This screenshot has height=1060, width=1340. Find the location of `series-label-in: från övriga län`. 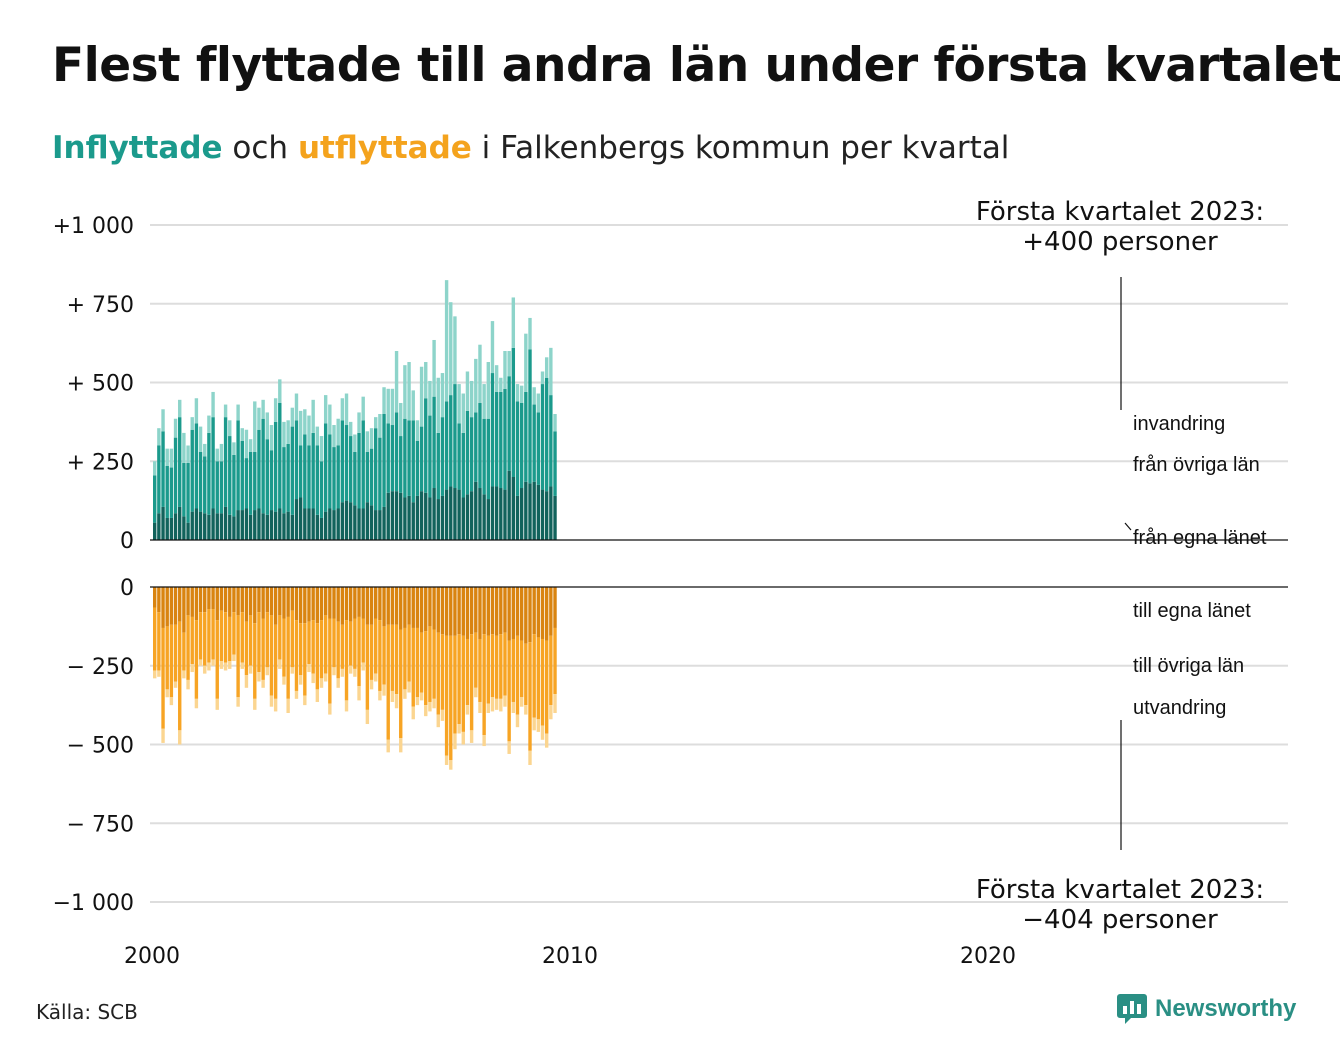

series-label-in: från övriga län is located at coordinates (1196, 465).